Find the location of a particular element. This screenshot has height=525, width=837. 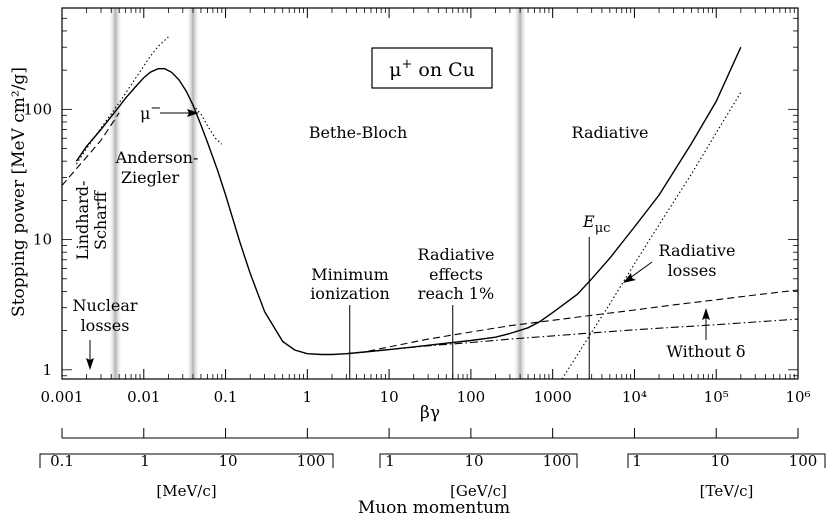

momentum-unit-label: [MeV/c] is located at coordinates (186, 491).